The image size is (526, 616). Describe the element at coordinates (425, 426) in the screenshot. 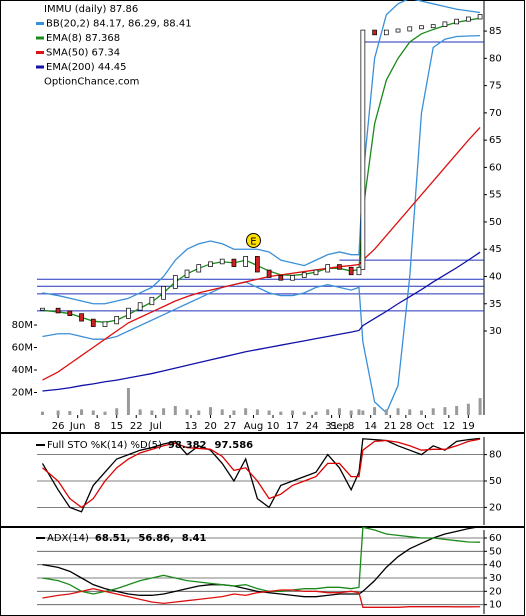

I see `x-tick-label: Oct` at that location.